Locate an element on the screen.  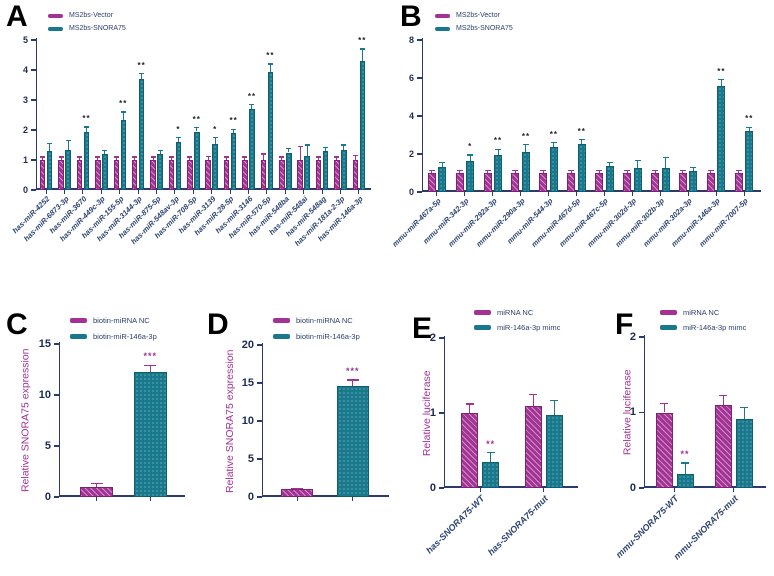
panel-label-B: B is located at coordinates (411, 16).